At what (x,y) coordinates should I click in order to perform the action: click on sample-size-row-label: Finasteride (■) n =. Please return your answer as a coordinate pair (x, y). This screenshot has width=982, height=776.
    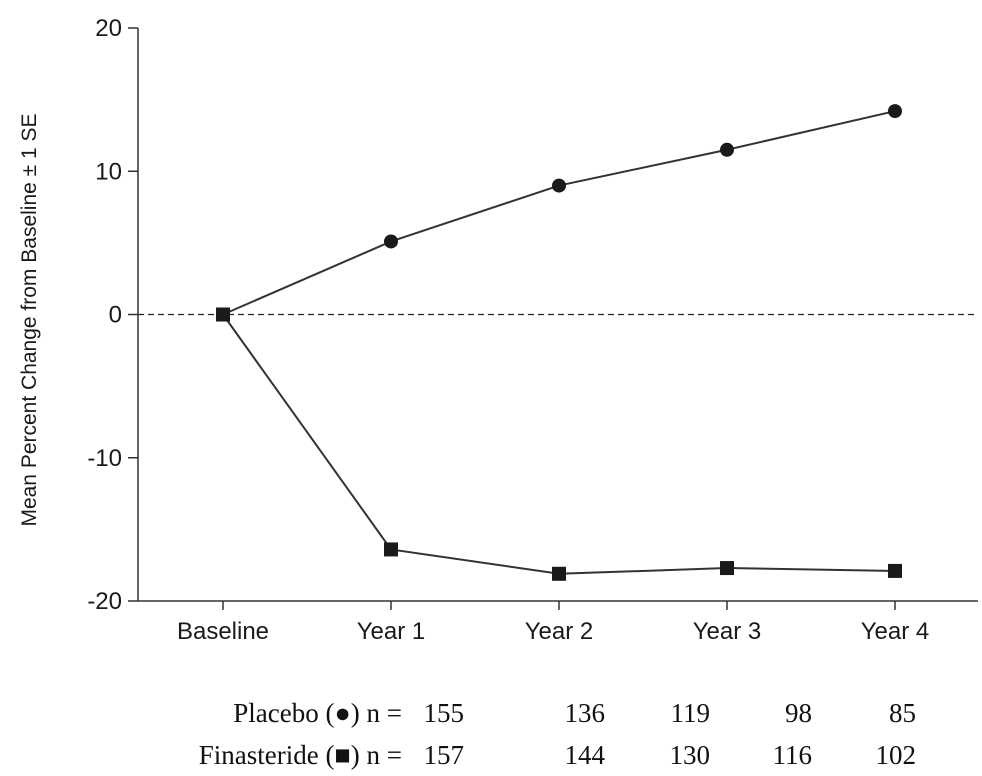
    Looking at the image, I should click on (300, 755).